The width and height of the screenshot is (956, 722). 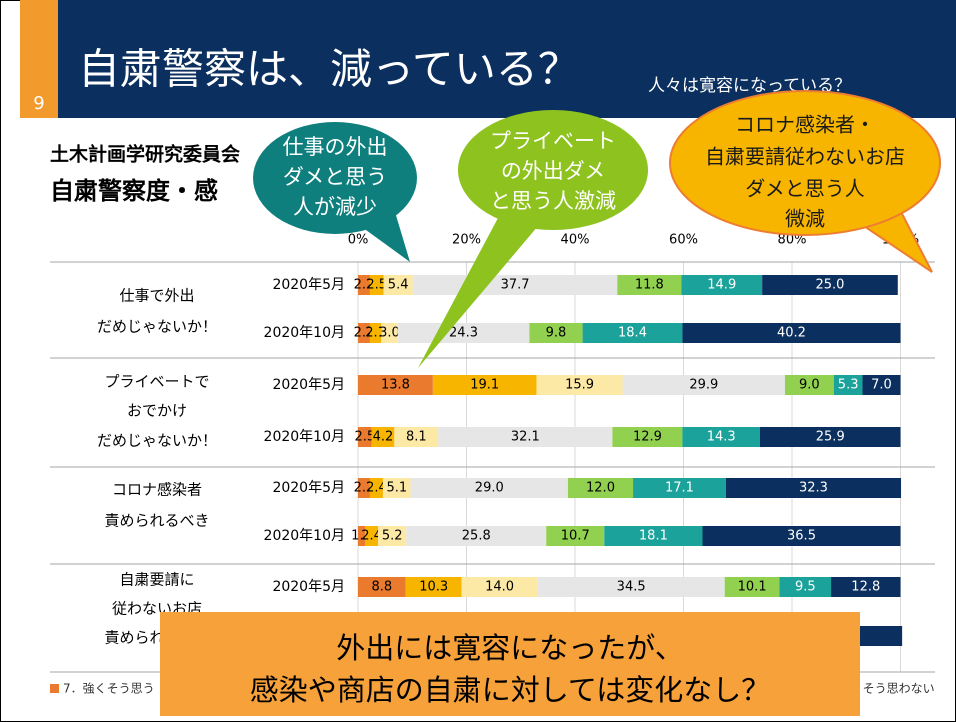 I want to click on callout-text: コロナ感染者・, so click(x=805, y=125).